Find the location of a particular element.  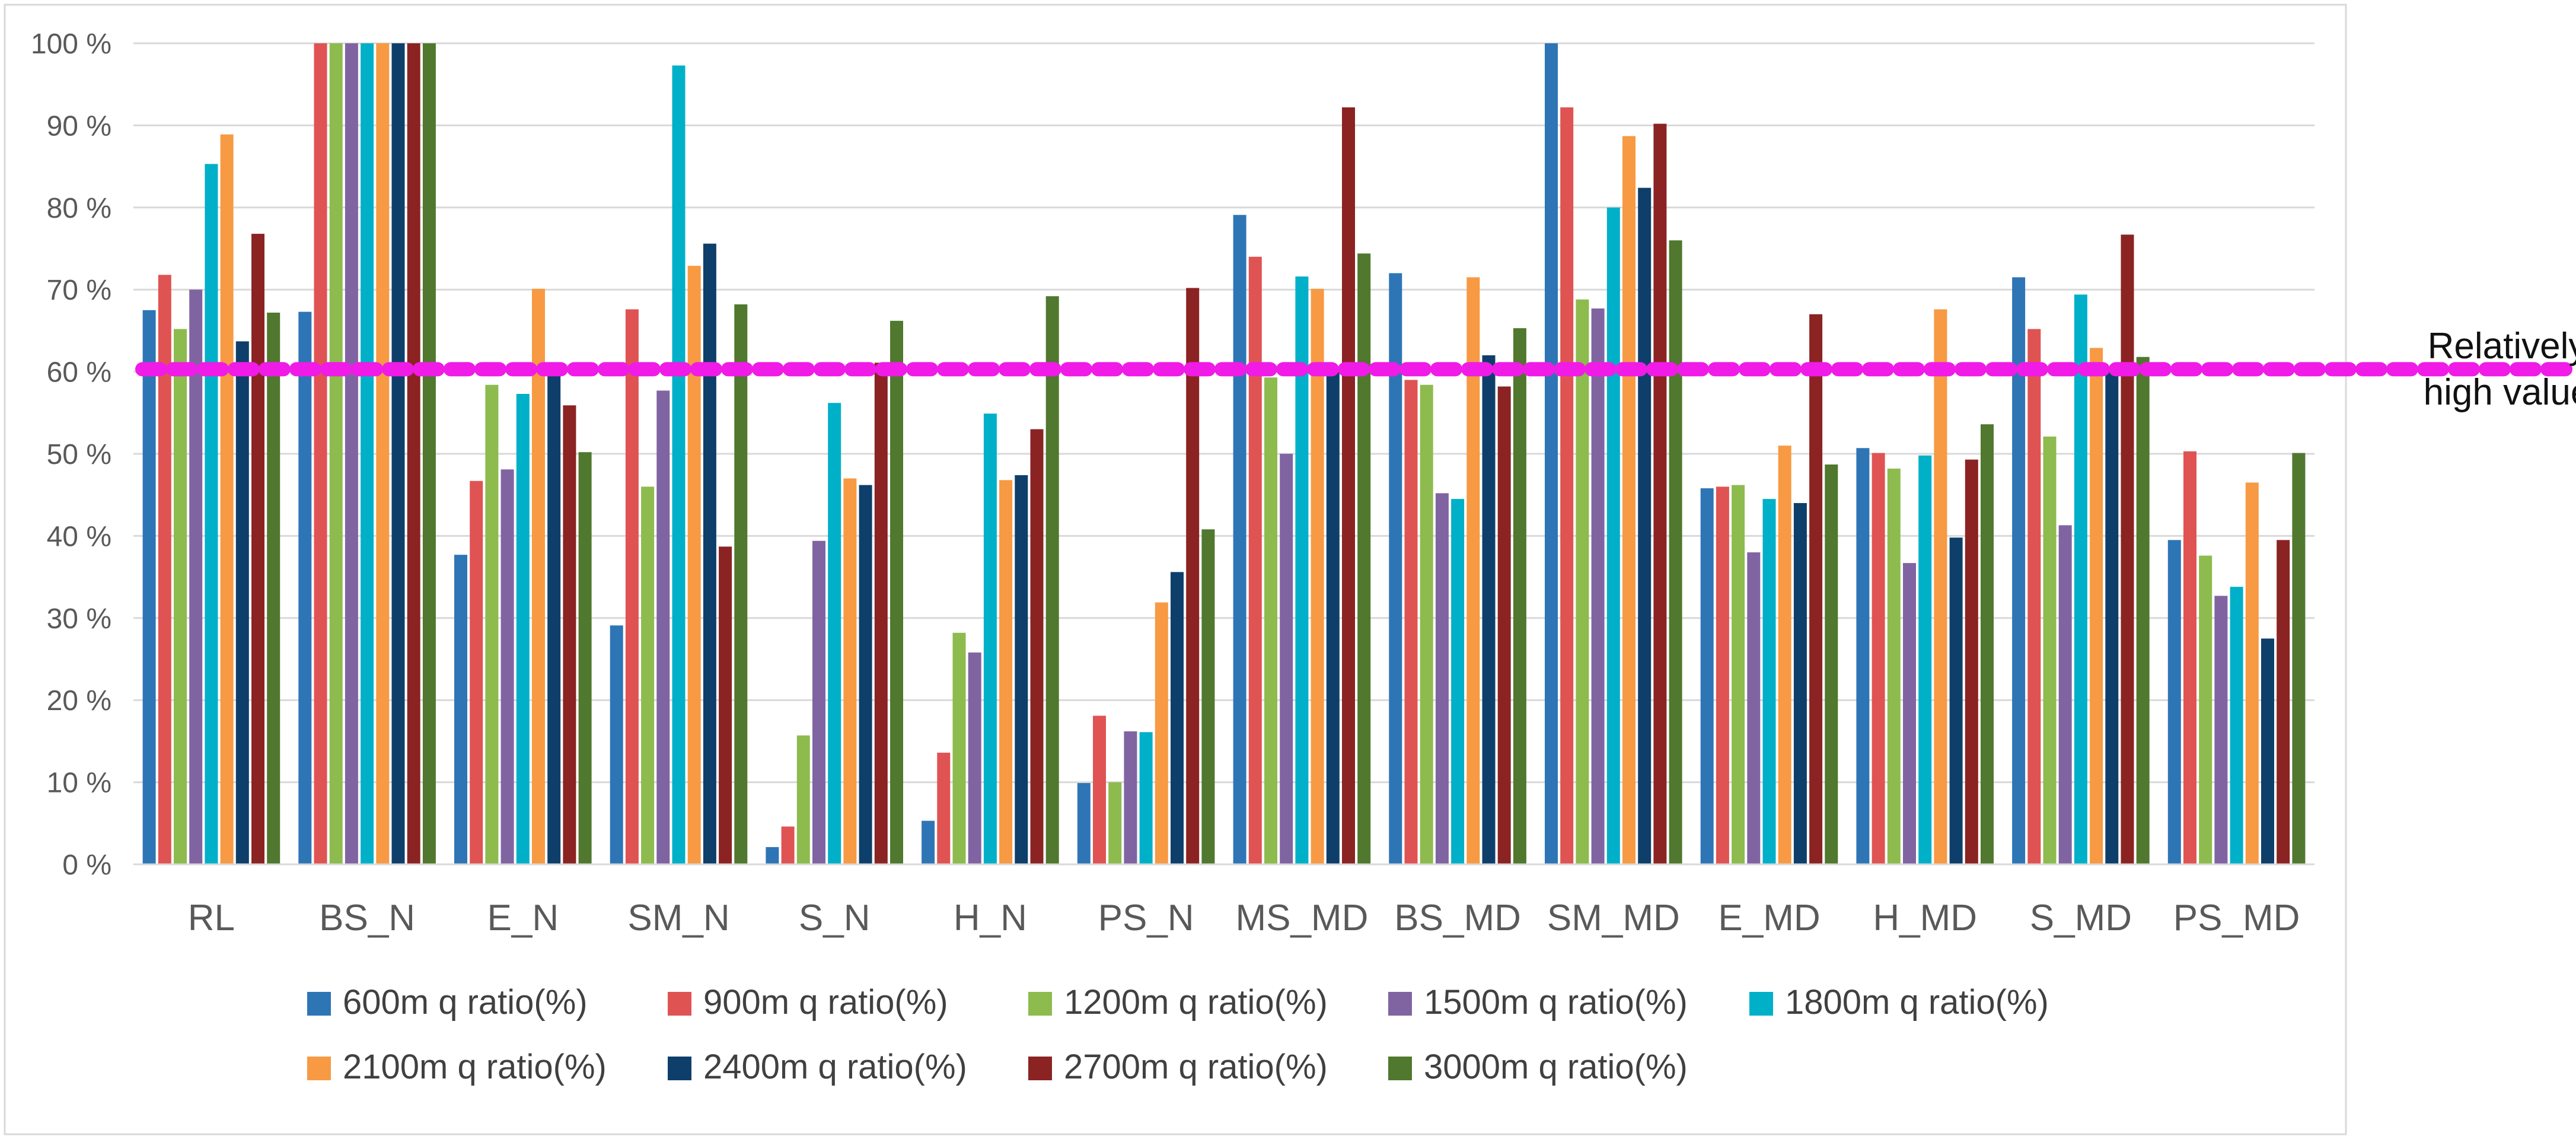

x-tick-label: H_N is located at coordinates (990, 918).